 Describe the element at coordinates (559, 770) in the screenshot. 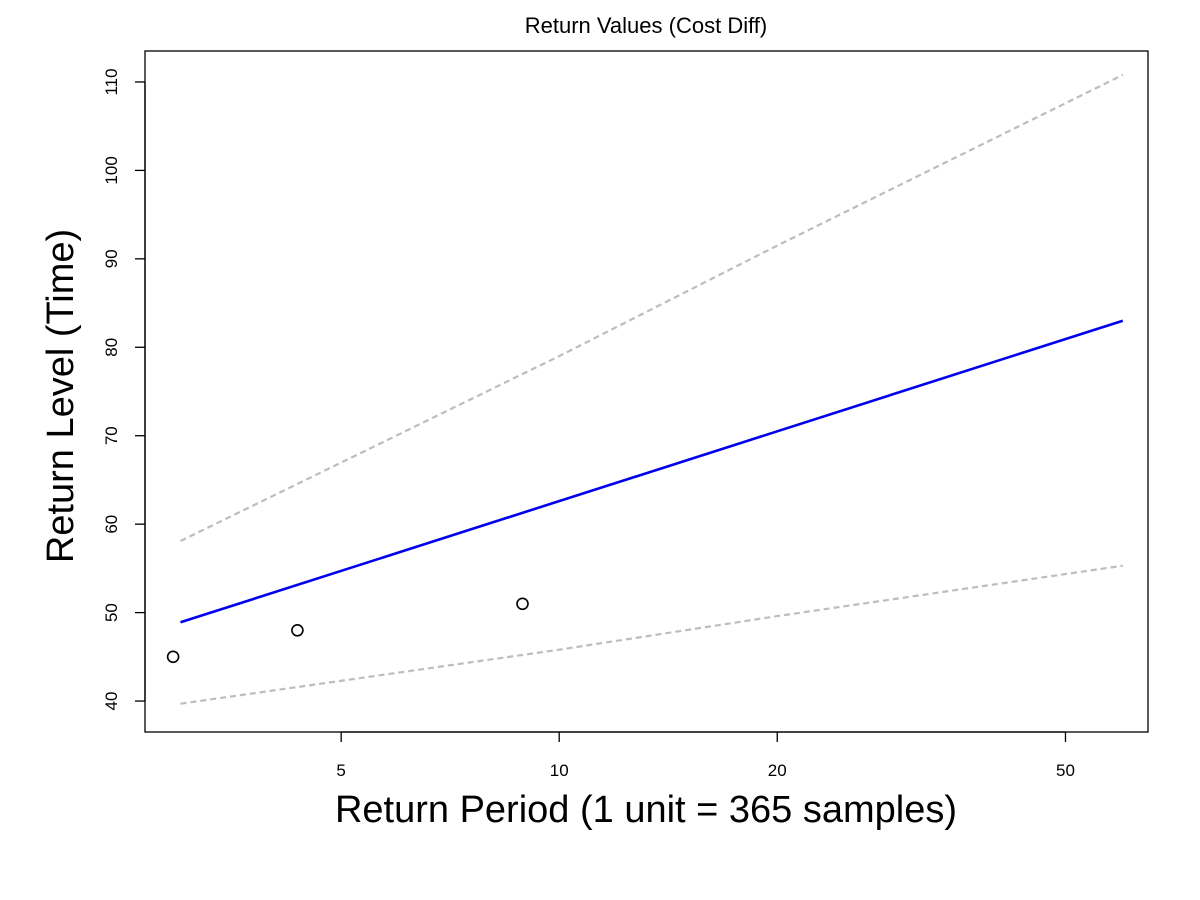

I see `x-tick-label: 10` at that location.